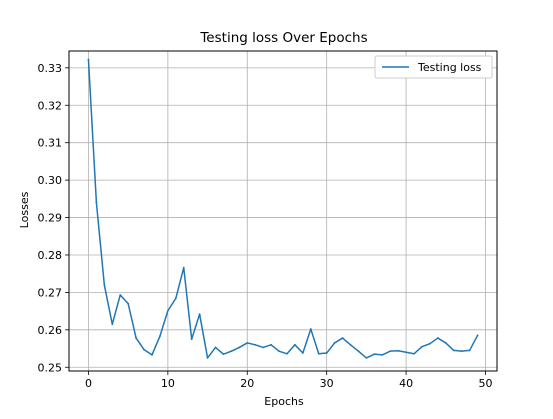  I want to click on y-tick-label: 0.31, so click(50, 143).